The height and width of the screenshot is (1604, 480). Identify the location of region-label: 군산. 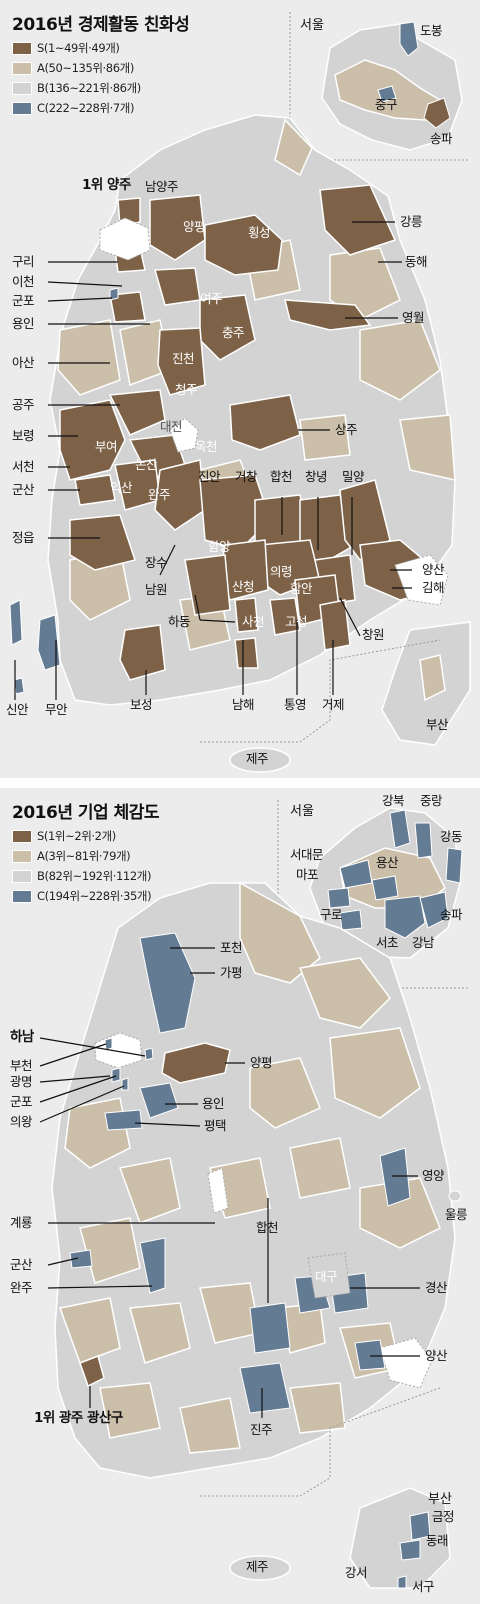
(21, 1264).